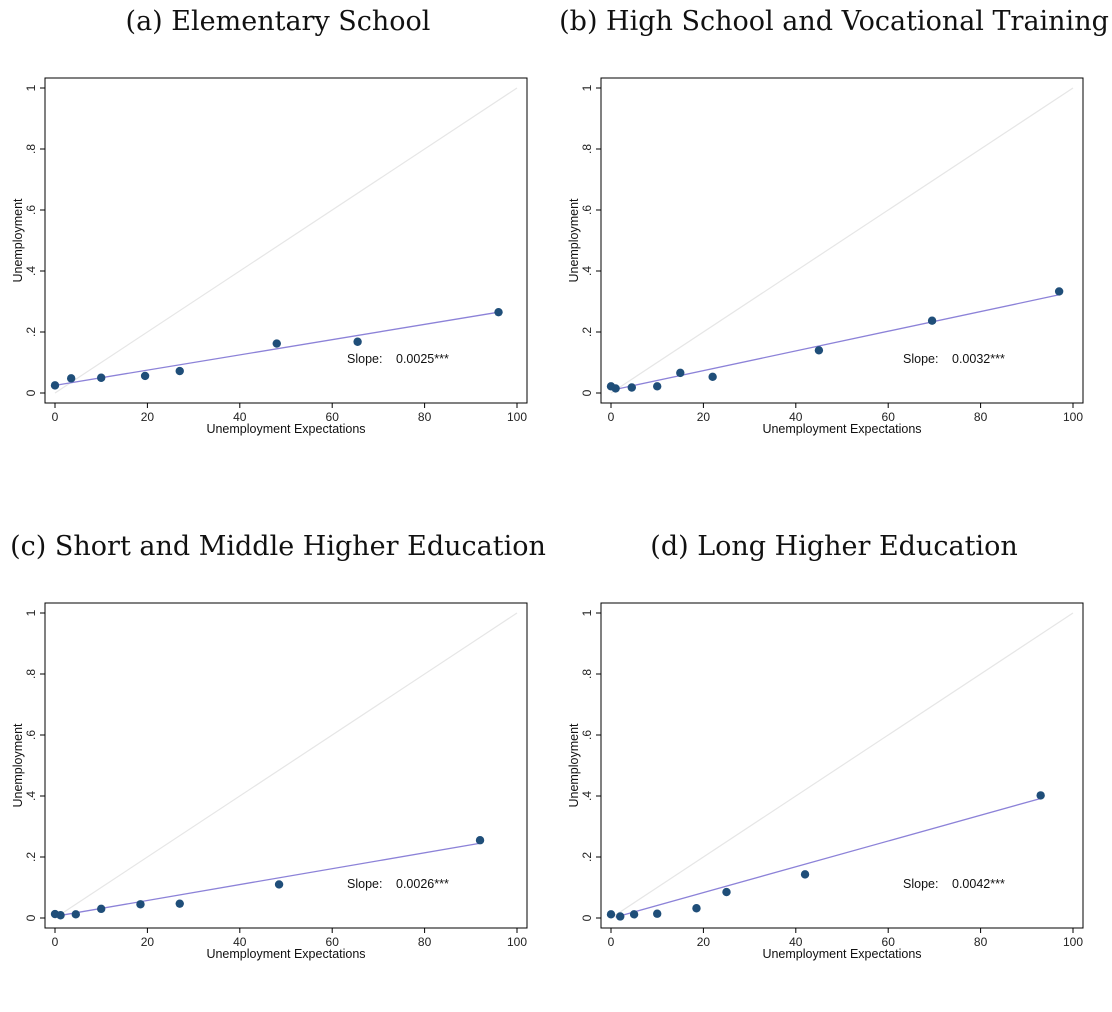 The image size is (1112, 1012). What do you see at coordinates (834, 21) in the screenshot?
I see `panel-title: (b) High School and Vocational Training` at bounding box center [834, 21].